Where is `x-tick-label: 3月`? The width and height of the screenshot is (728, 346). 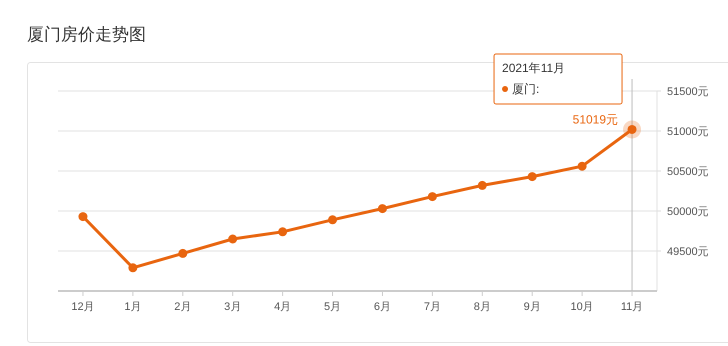 x-tick-label: 3月 is located at coordinates (233, 307).